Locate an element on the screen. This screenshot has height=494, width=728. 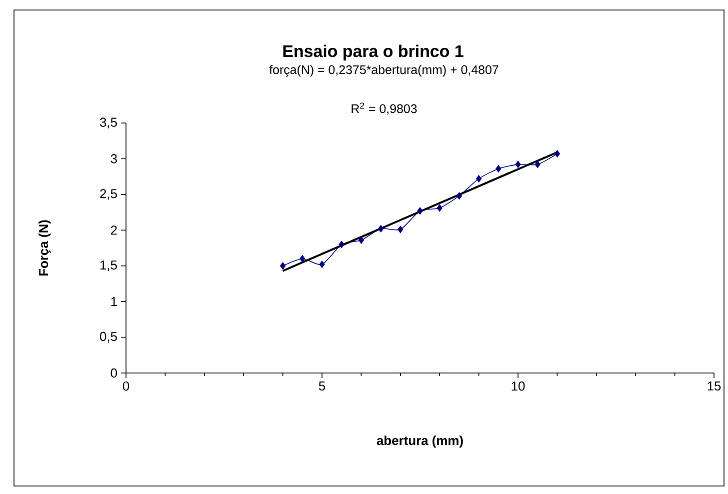
y-tick-label: 0,5 is located at coordinates (108, 337).